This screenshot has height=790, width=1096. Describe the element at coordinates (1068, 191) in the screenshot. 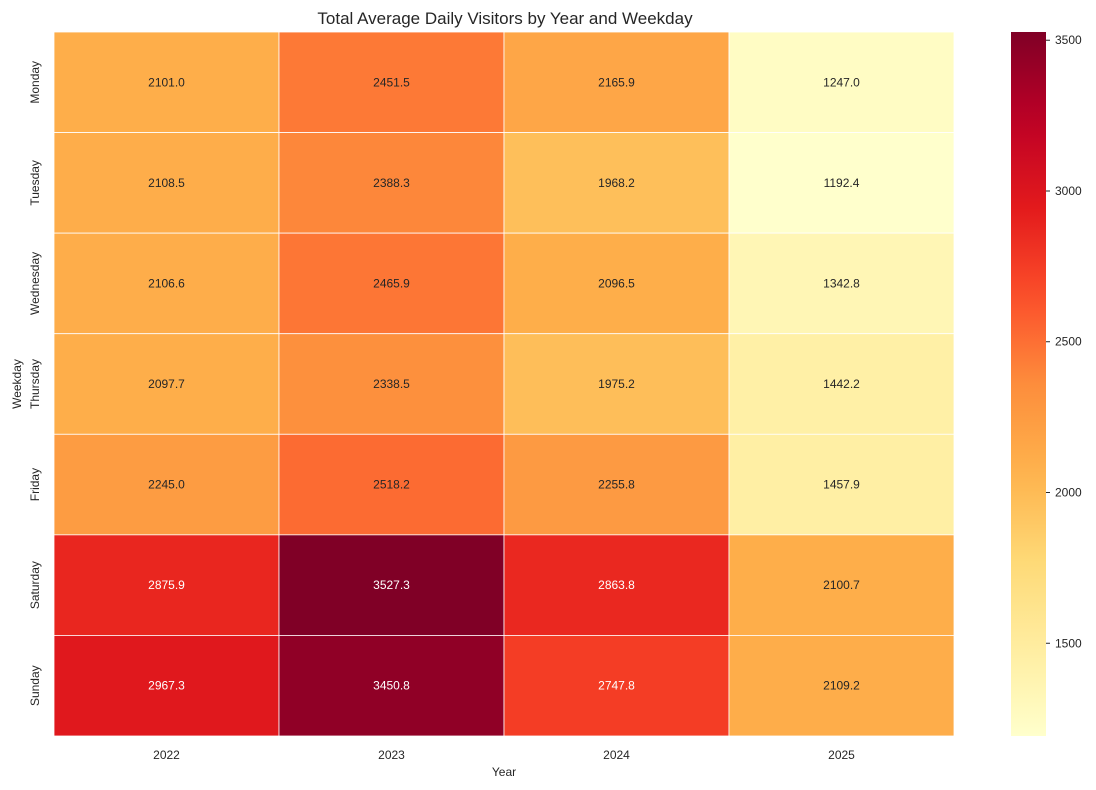

I see `colorbar-tick-label: 3000` at that location.